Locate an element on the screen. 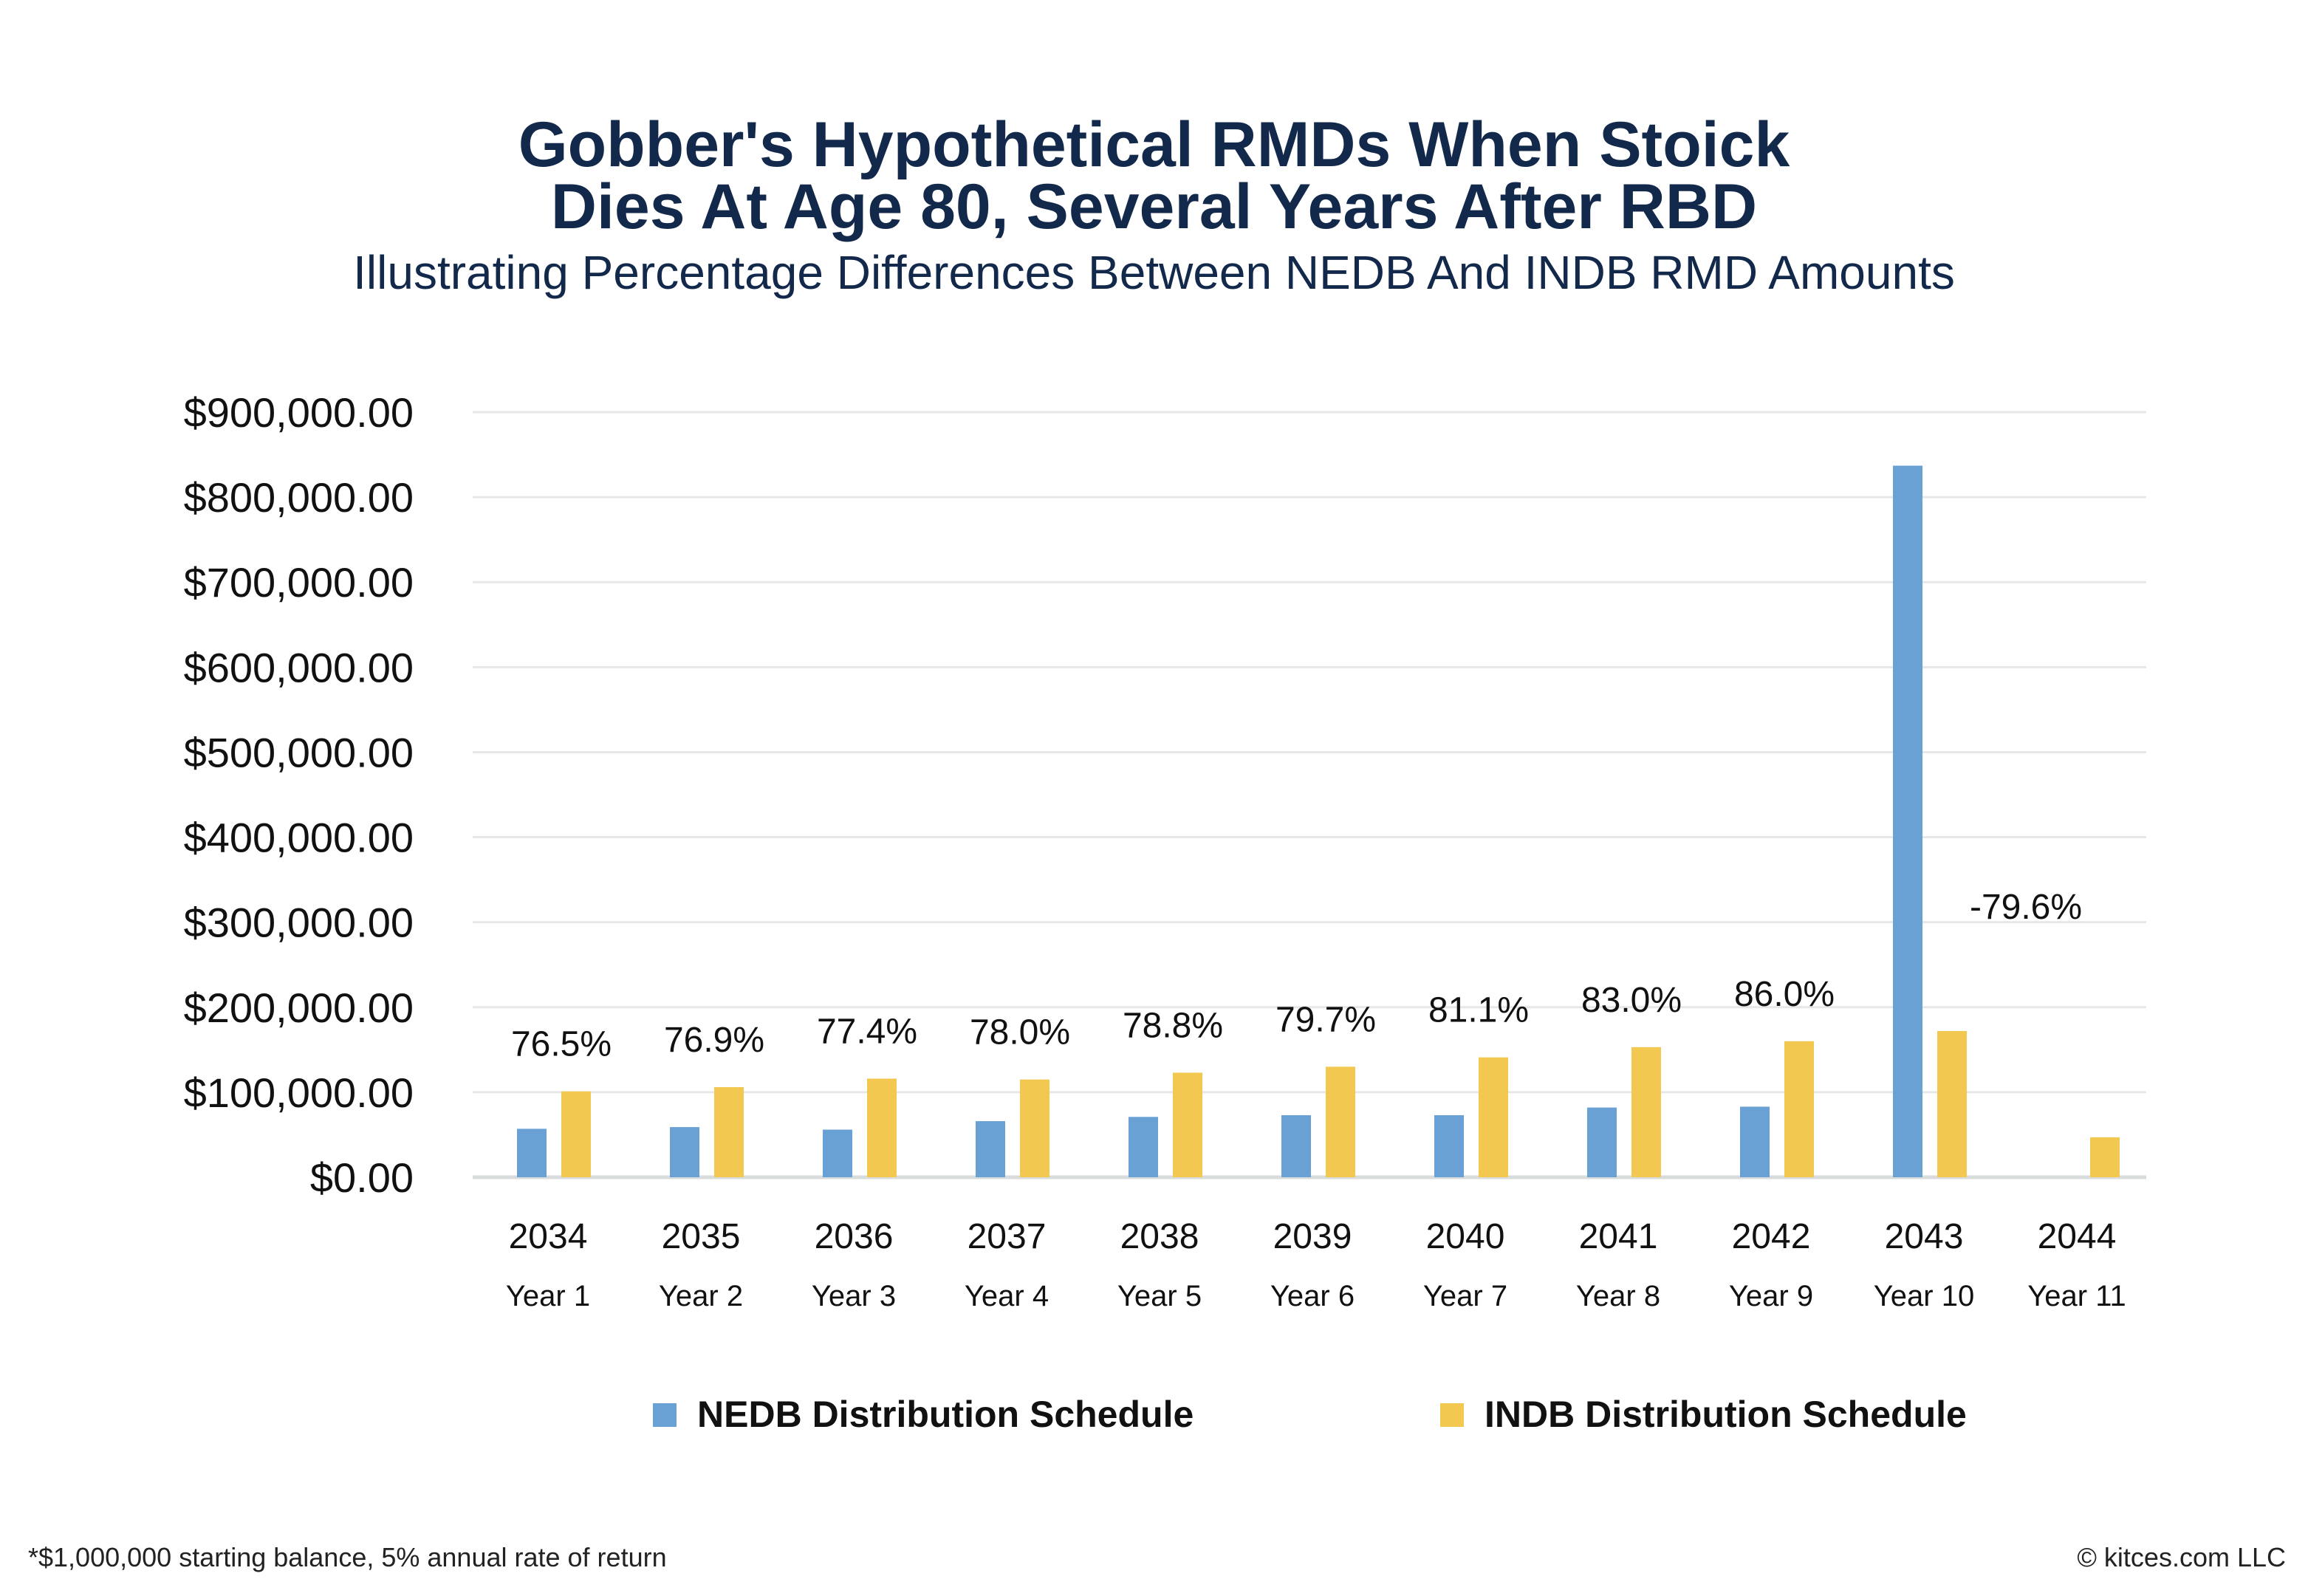  data-label: 83.0% is located at coordinates (1631, 1000).